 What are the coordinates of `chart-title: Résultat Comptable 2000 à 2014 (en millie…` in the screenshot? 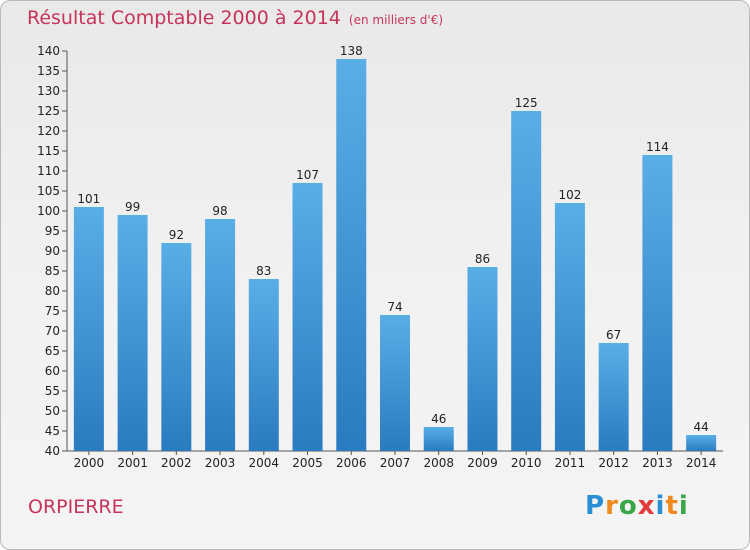 It's located at (235, 18).